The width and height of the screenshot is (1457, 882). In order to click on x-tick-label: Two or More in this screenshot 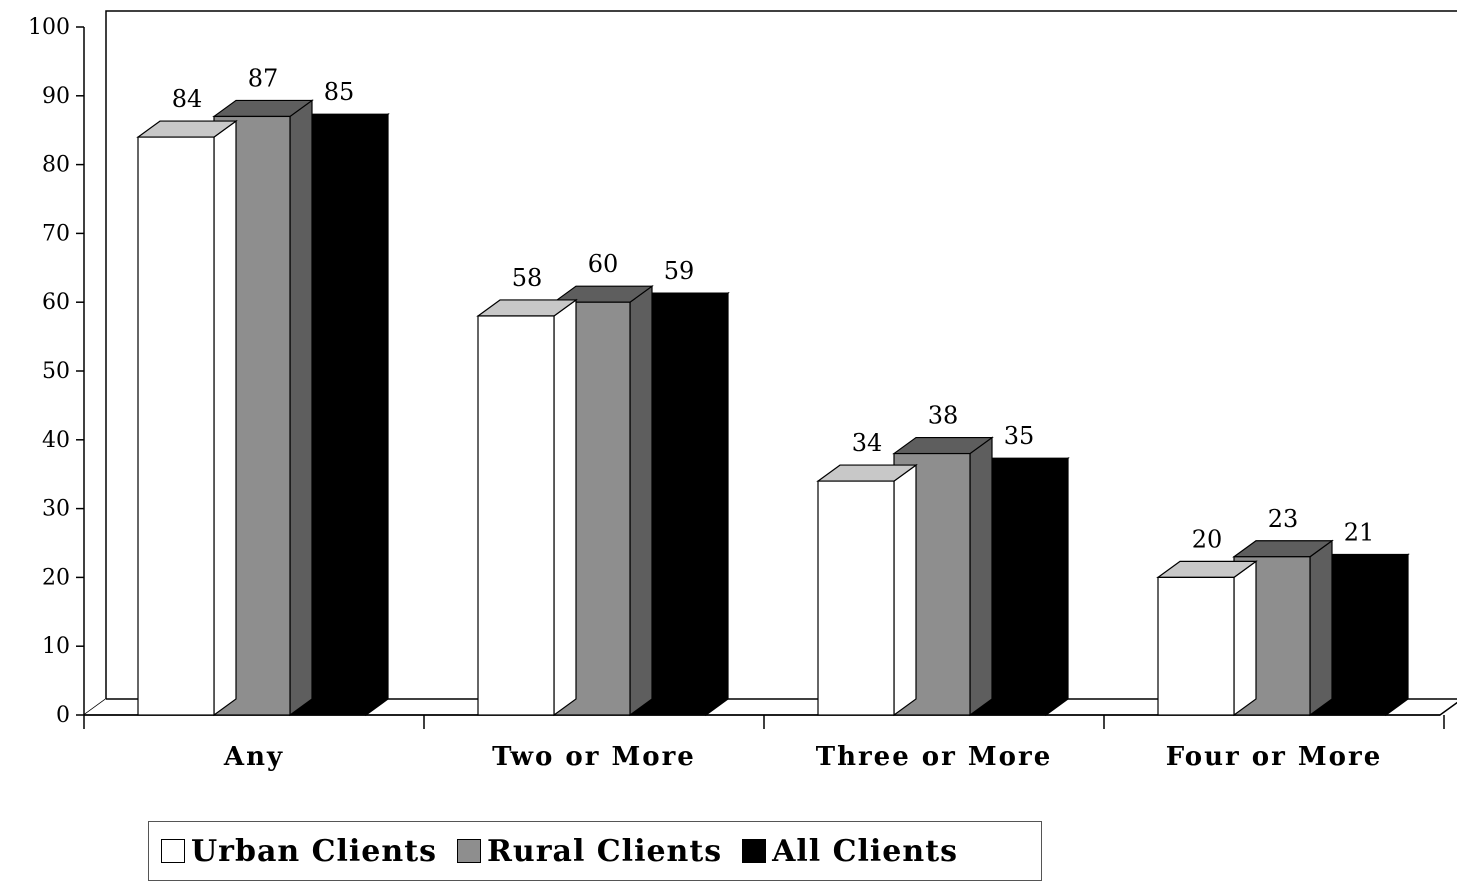, I will do `click(594, 757)`.